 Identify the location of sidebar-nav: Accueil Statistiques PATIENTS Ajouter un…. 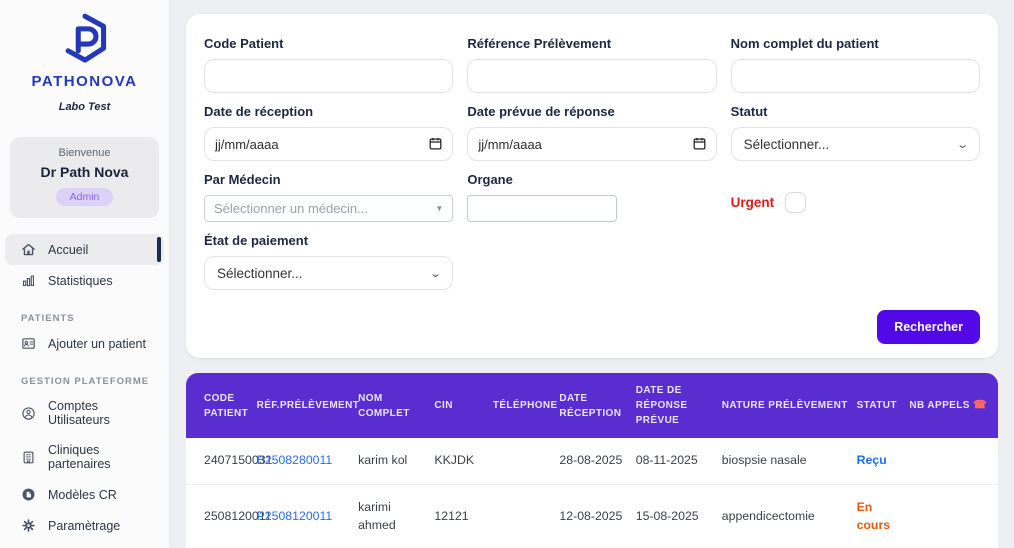
(84, 391).